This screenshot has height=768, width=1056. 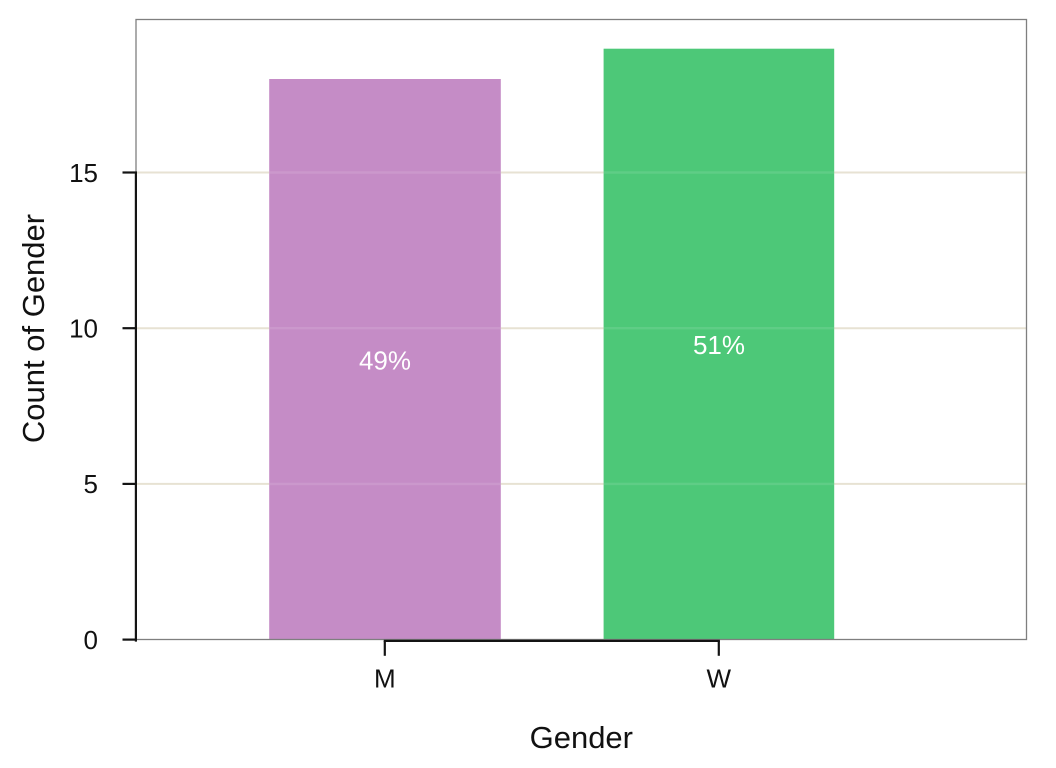 What do you see at coordinates (385, 361) in the screenshot?
I see `svg-text: 49%` at bounding box center [385, 361].